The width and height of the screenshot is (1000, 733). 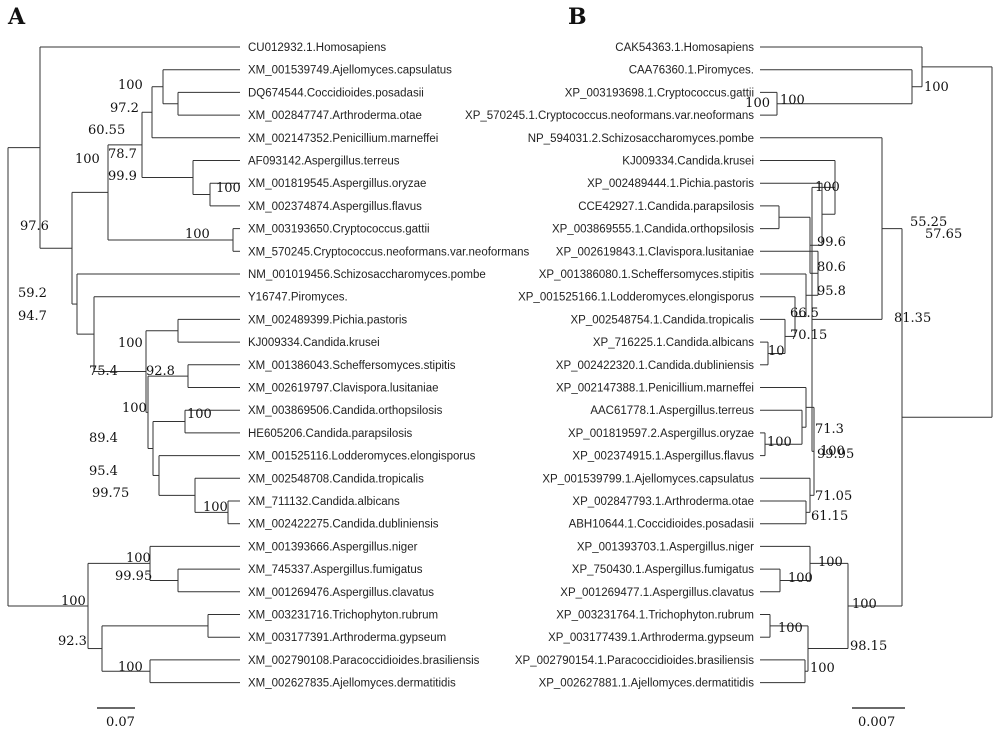 I want to click on tree-a-leaf-label: HE605206.Candida.parapsilosis, so click(x=330, y=434).